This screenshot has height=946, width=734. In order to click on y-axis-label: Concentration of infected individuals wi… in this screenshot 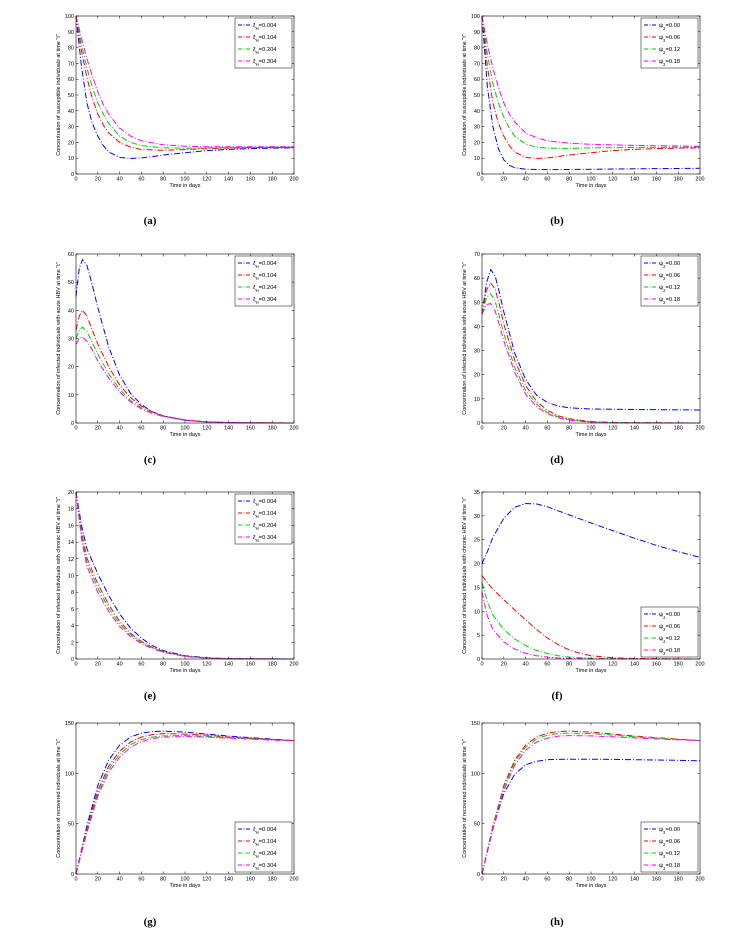, I will do `click(59, 575)`.